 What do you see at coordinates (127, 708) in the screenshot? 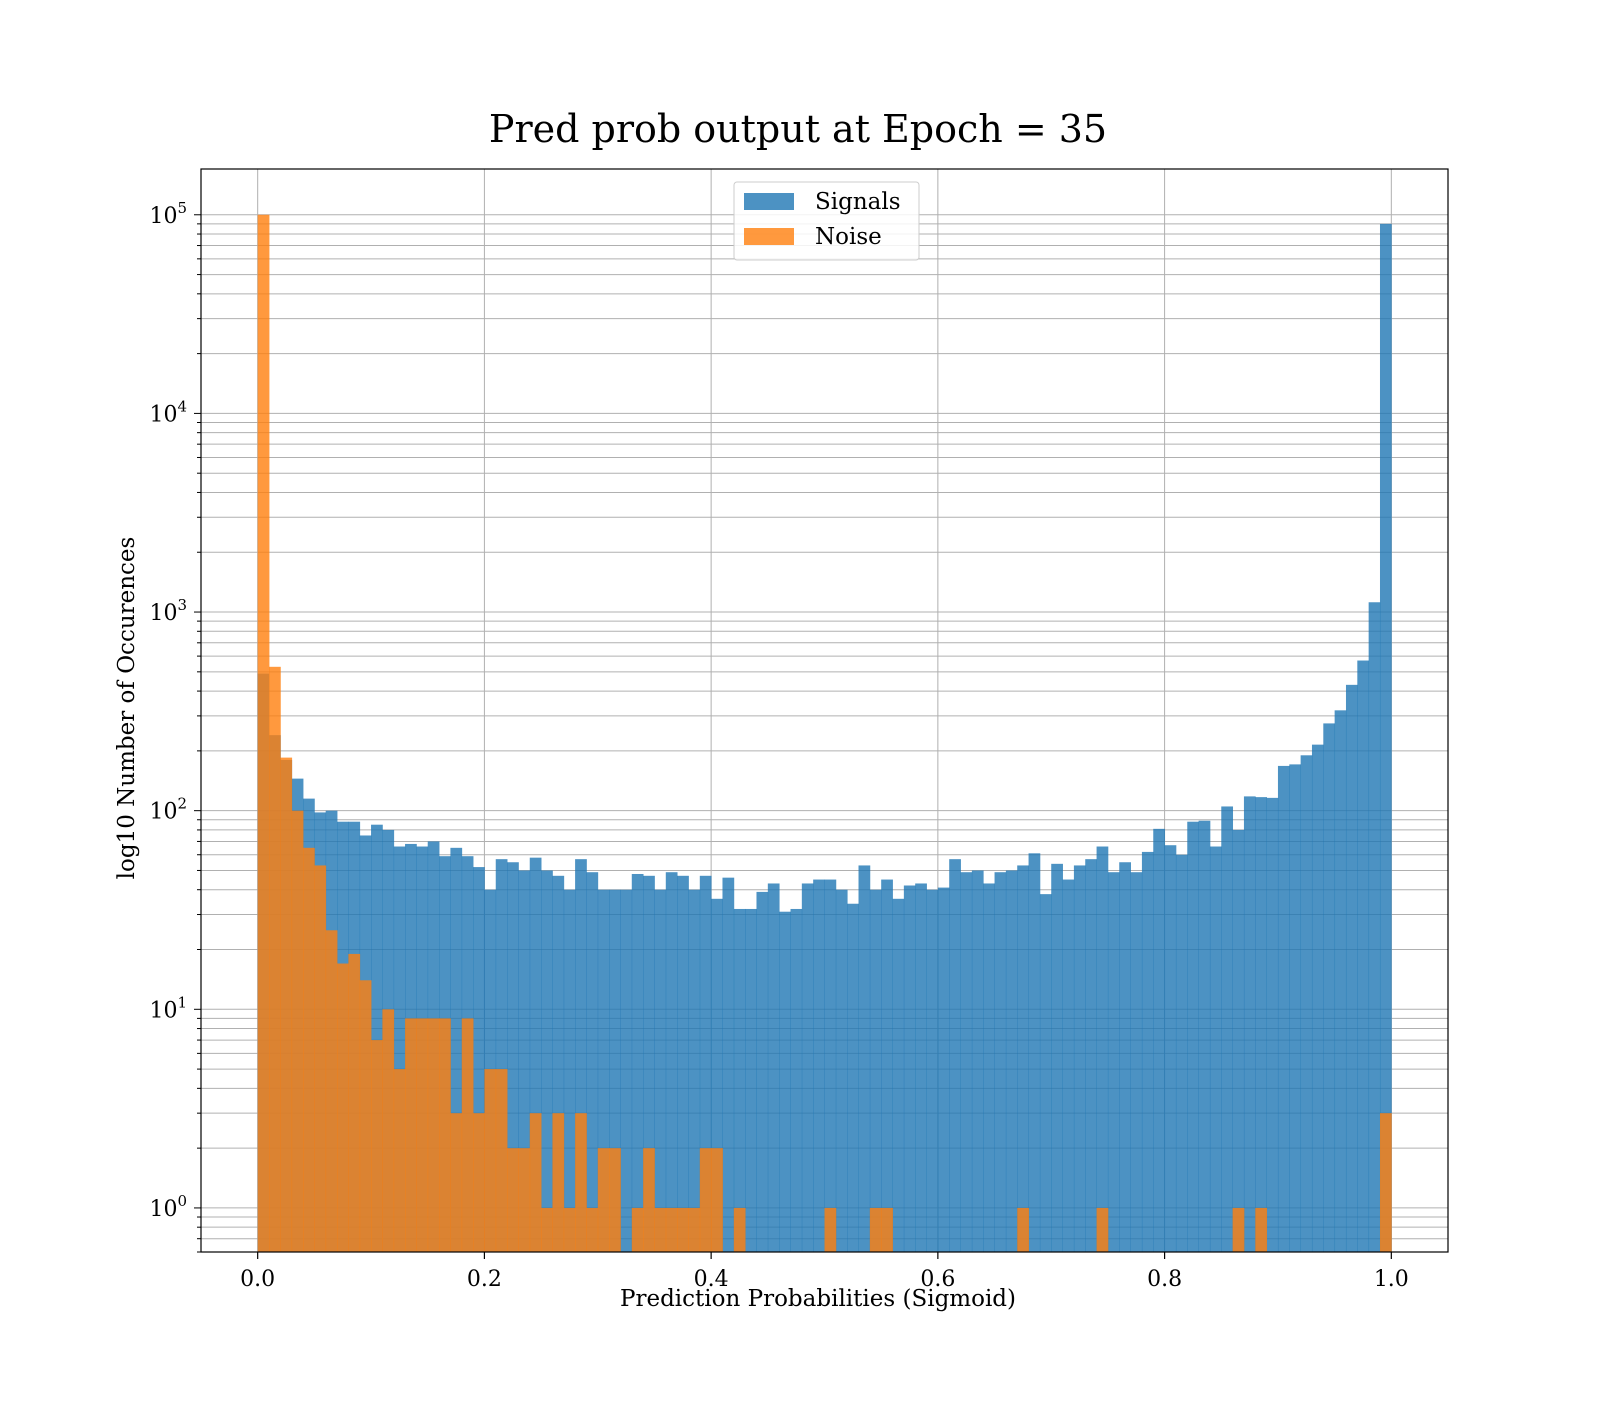
I see `y-axis-label: log10 Number of Occurences` at bounding box center [127, 708].